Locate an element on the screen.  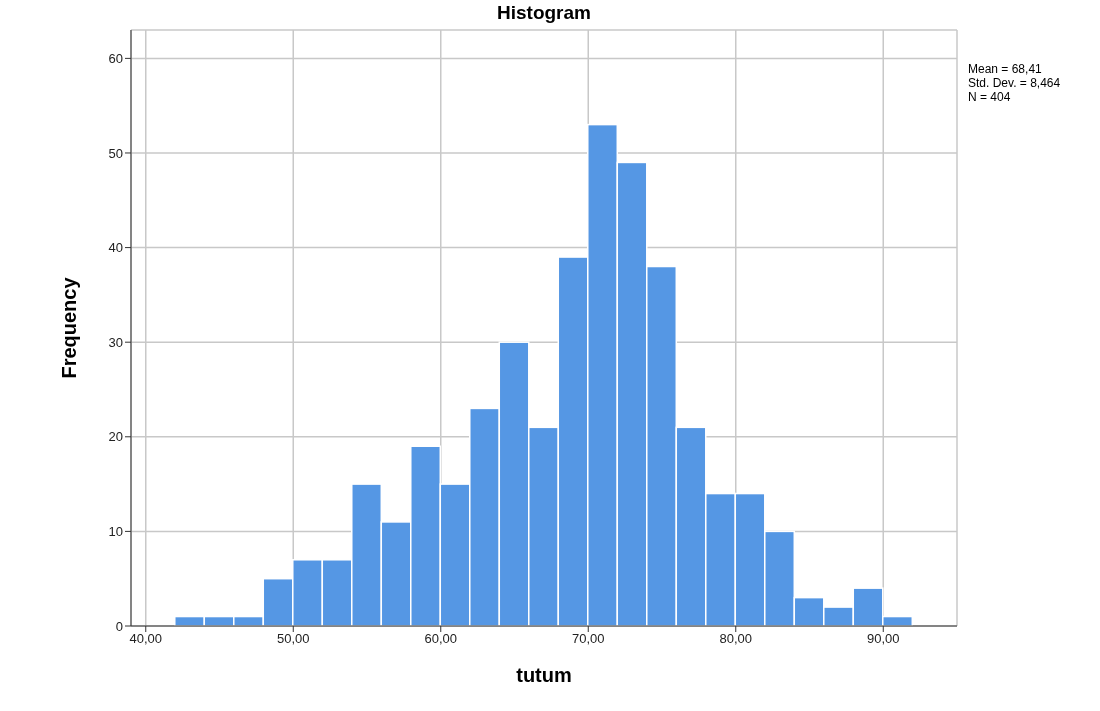
y-tick-label: 60 is located at coordinates (115, 58).